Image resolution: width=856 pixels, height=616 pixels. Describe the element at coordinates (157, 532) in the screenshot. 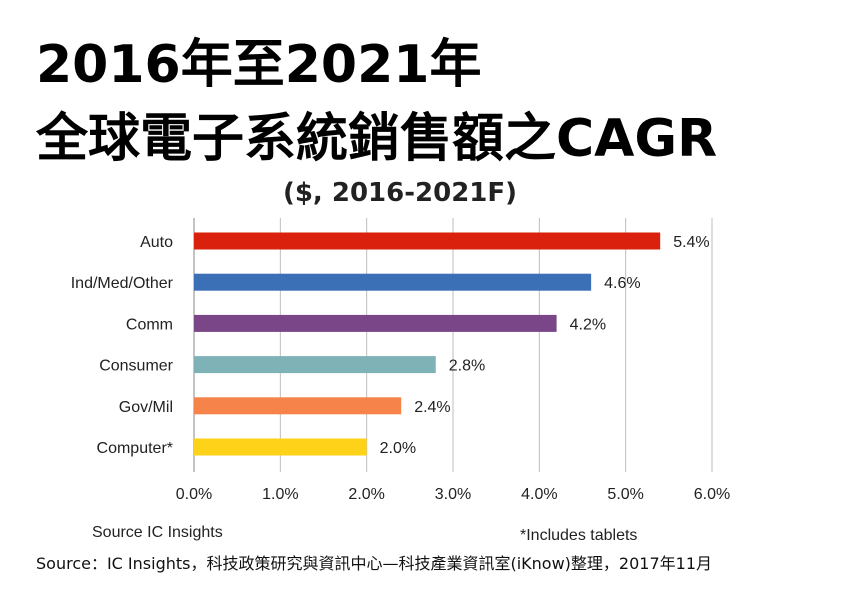

I see `source-label: Source IC Insights` at that location.